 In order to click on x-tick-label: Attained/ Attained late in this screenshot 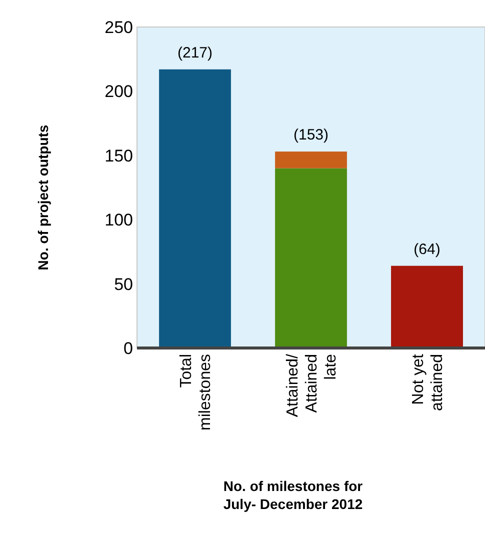, I will do `click(312, 385)`.